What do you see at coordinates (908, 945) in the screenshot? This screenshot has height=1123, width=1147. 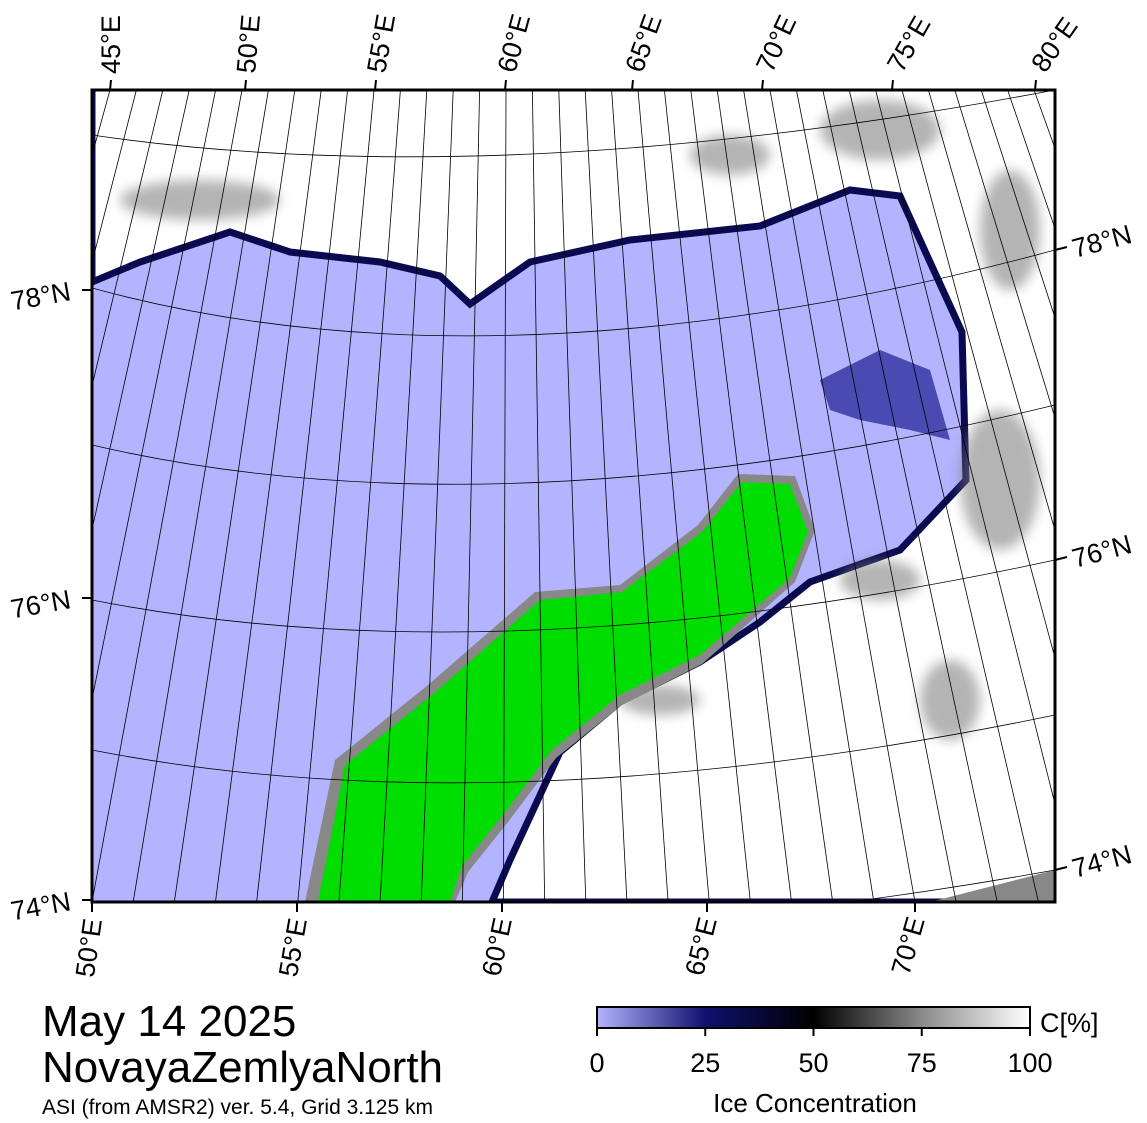 I see `lon-label-bottom: 70°E` at bounding box center [908, 945].